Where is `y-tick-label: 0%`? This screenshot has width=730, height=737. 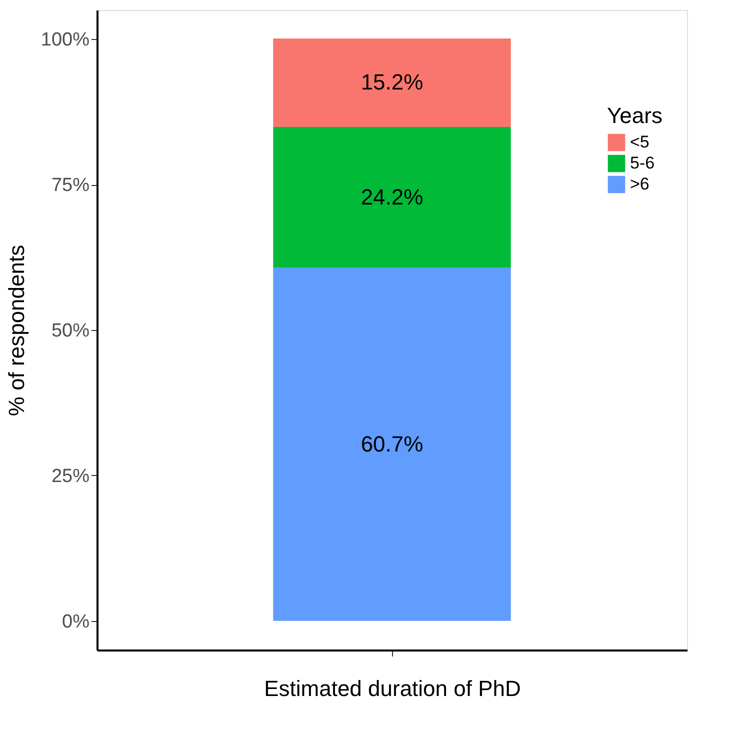
y-tick-label: 0% is located at coordinates (76, 621).